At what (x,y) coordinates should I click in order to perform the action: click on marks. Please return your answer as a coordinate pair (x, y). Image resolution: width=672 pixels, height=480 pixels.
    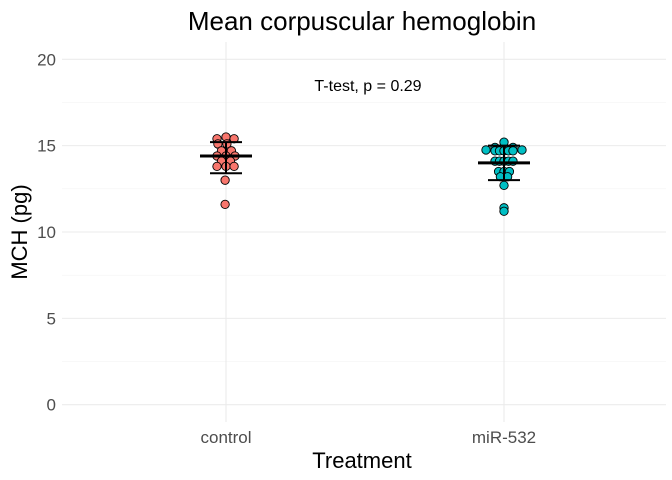
    Looking at the image, I should click on (365, 174).